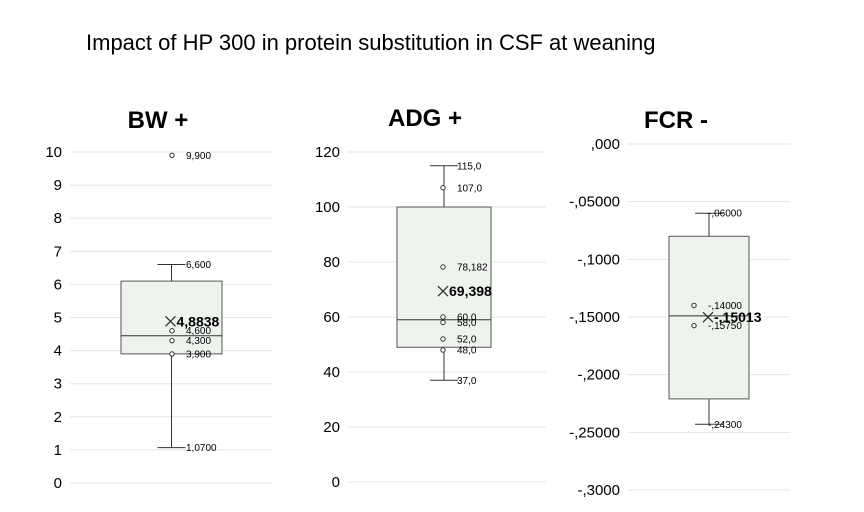 This screenshot has height=512, width=864. What do you see at coordinates (725, 214) in the screenshot?
I see `data-label: -,06000` at bounding box center [725, 214].